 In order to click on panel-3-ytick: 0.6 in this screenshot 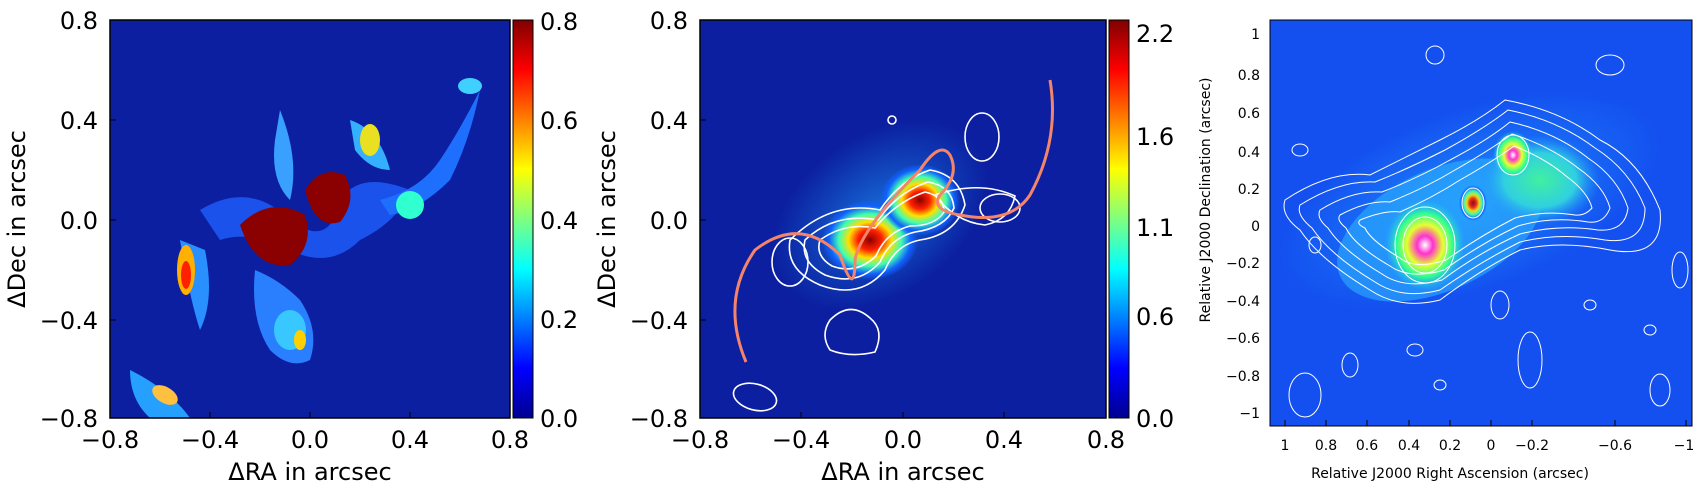, I will do `click(1249, 114)`.